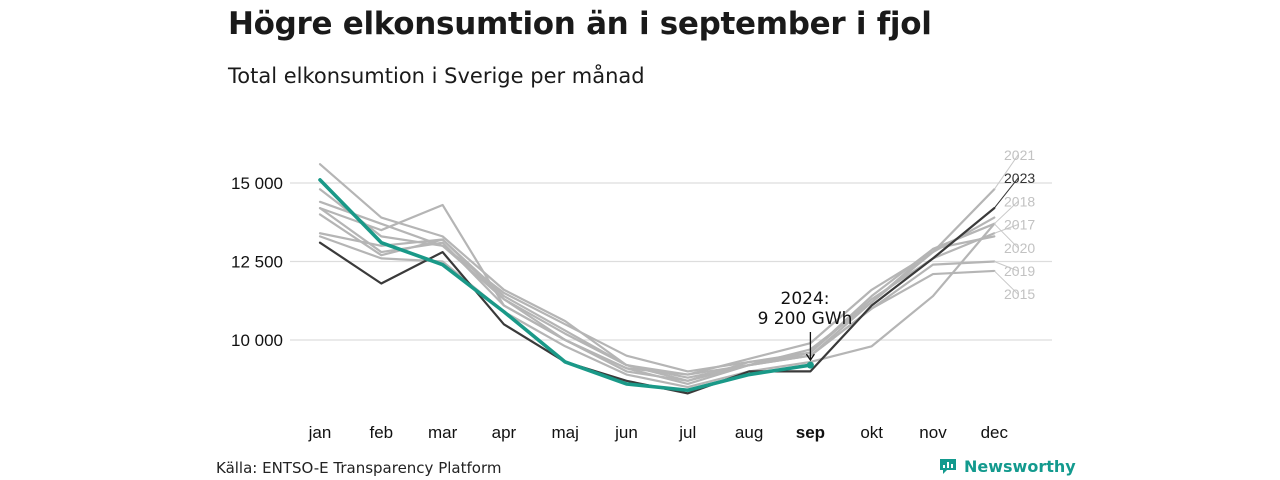  I want to click on leader-line-2019, so click(1006, 266).